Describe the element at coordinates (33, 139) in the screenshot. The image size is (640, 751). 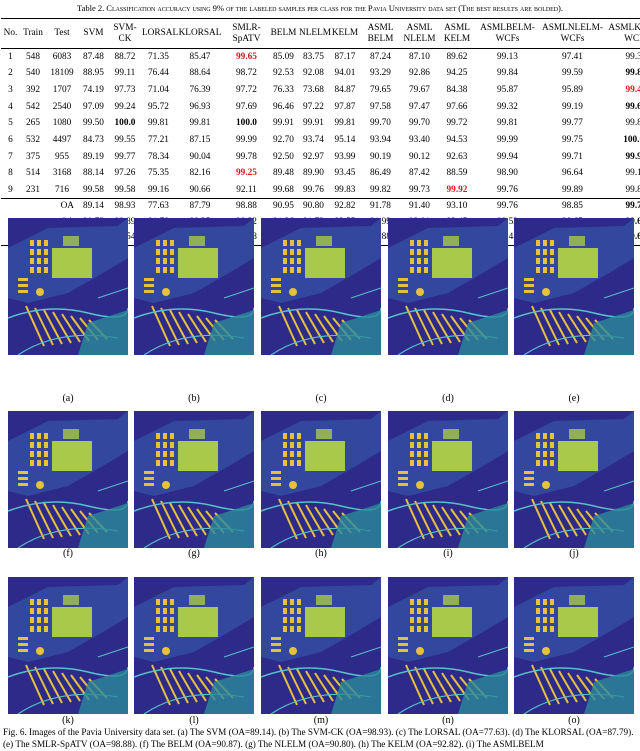
I see `table-cell: 532` at that location.